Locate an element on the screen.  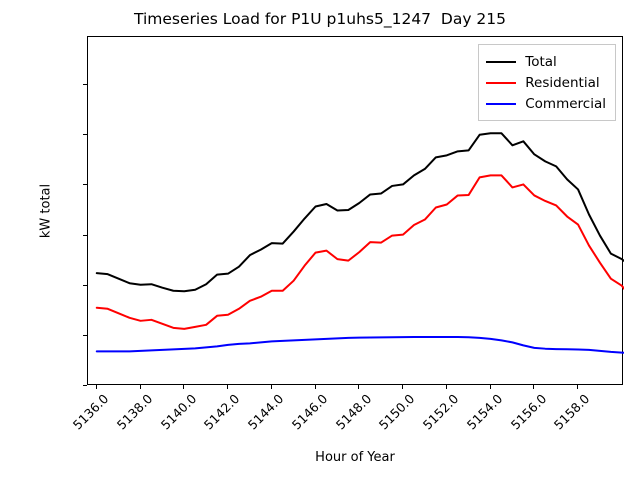
legend-item-commercial: Commercial is located at coordinates (546, 103).